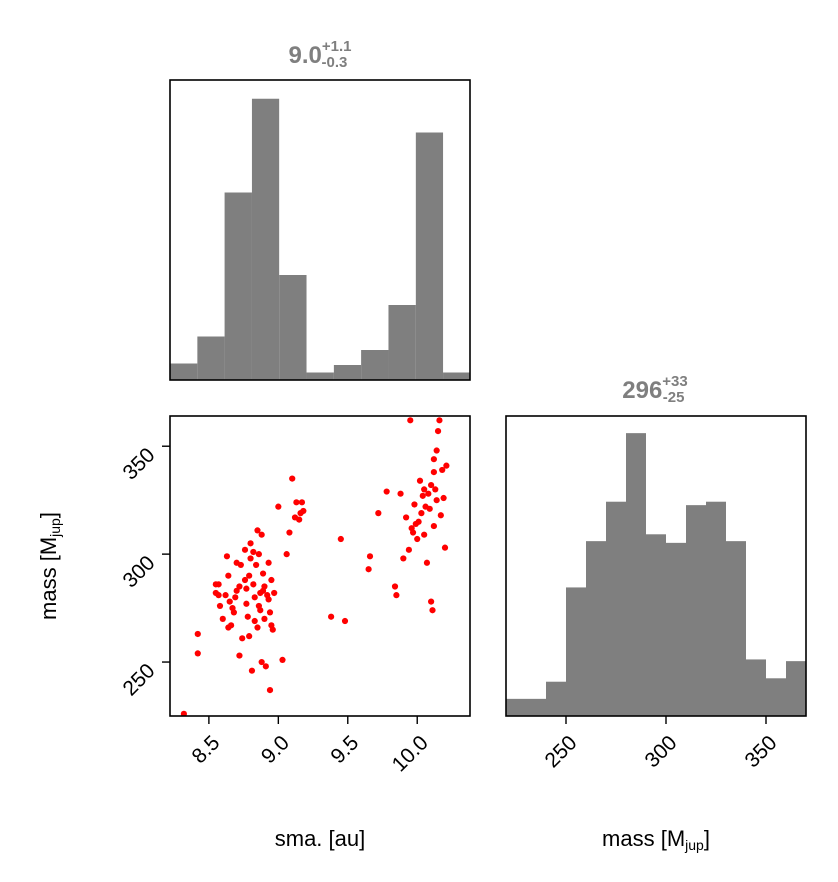 The image size is (838, 882). I want to click on sma-title-plus: +1.1, so click(337, 46).